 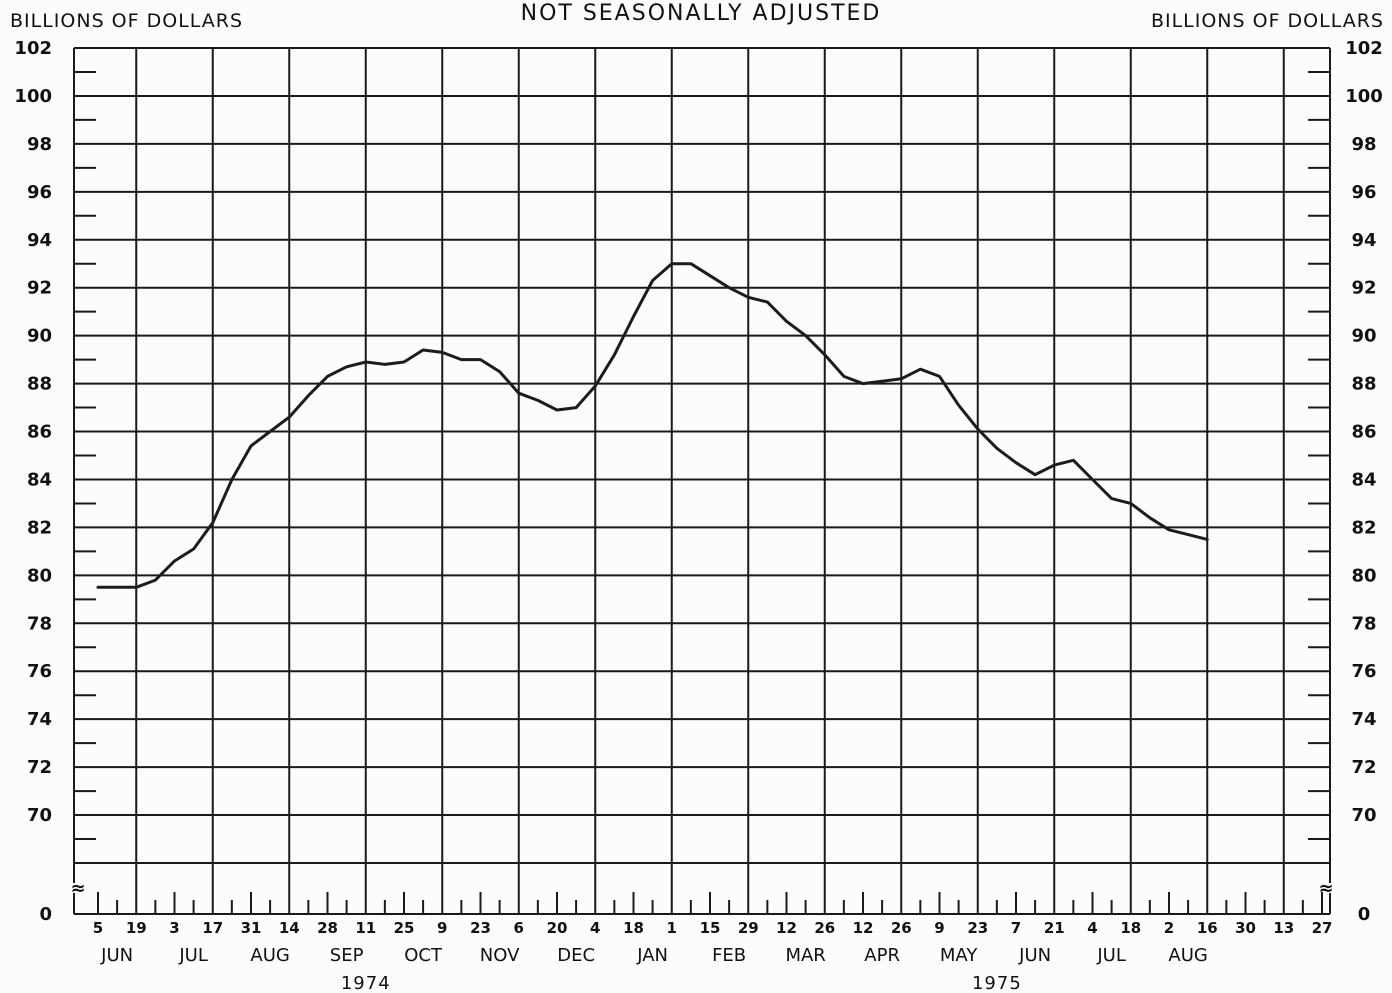 What do you see at coordinates (39, 527) in the screenshot?
I see `y-tick-label-left: 82` at bounding box center [39, 527].